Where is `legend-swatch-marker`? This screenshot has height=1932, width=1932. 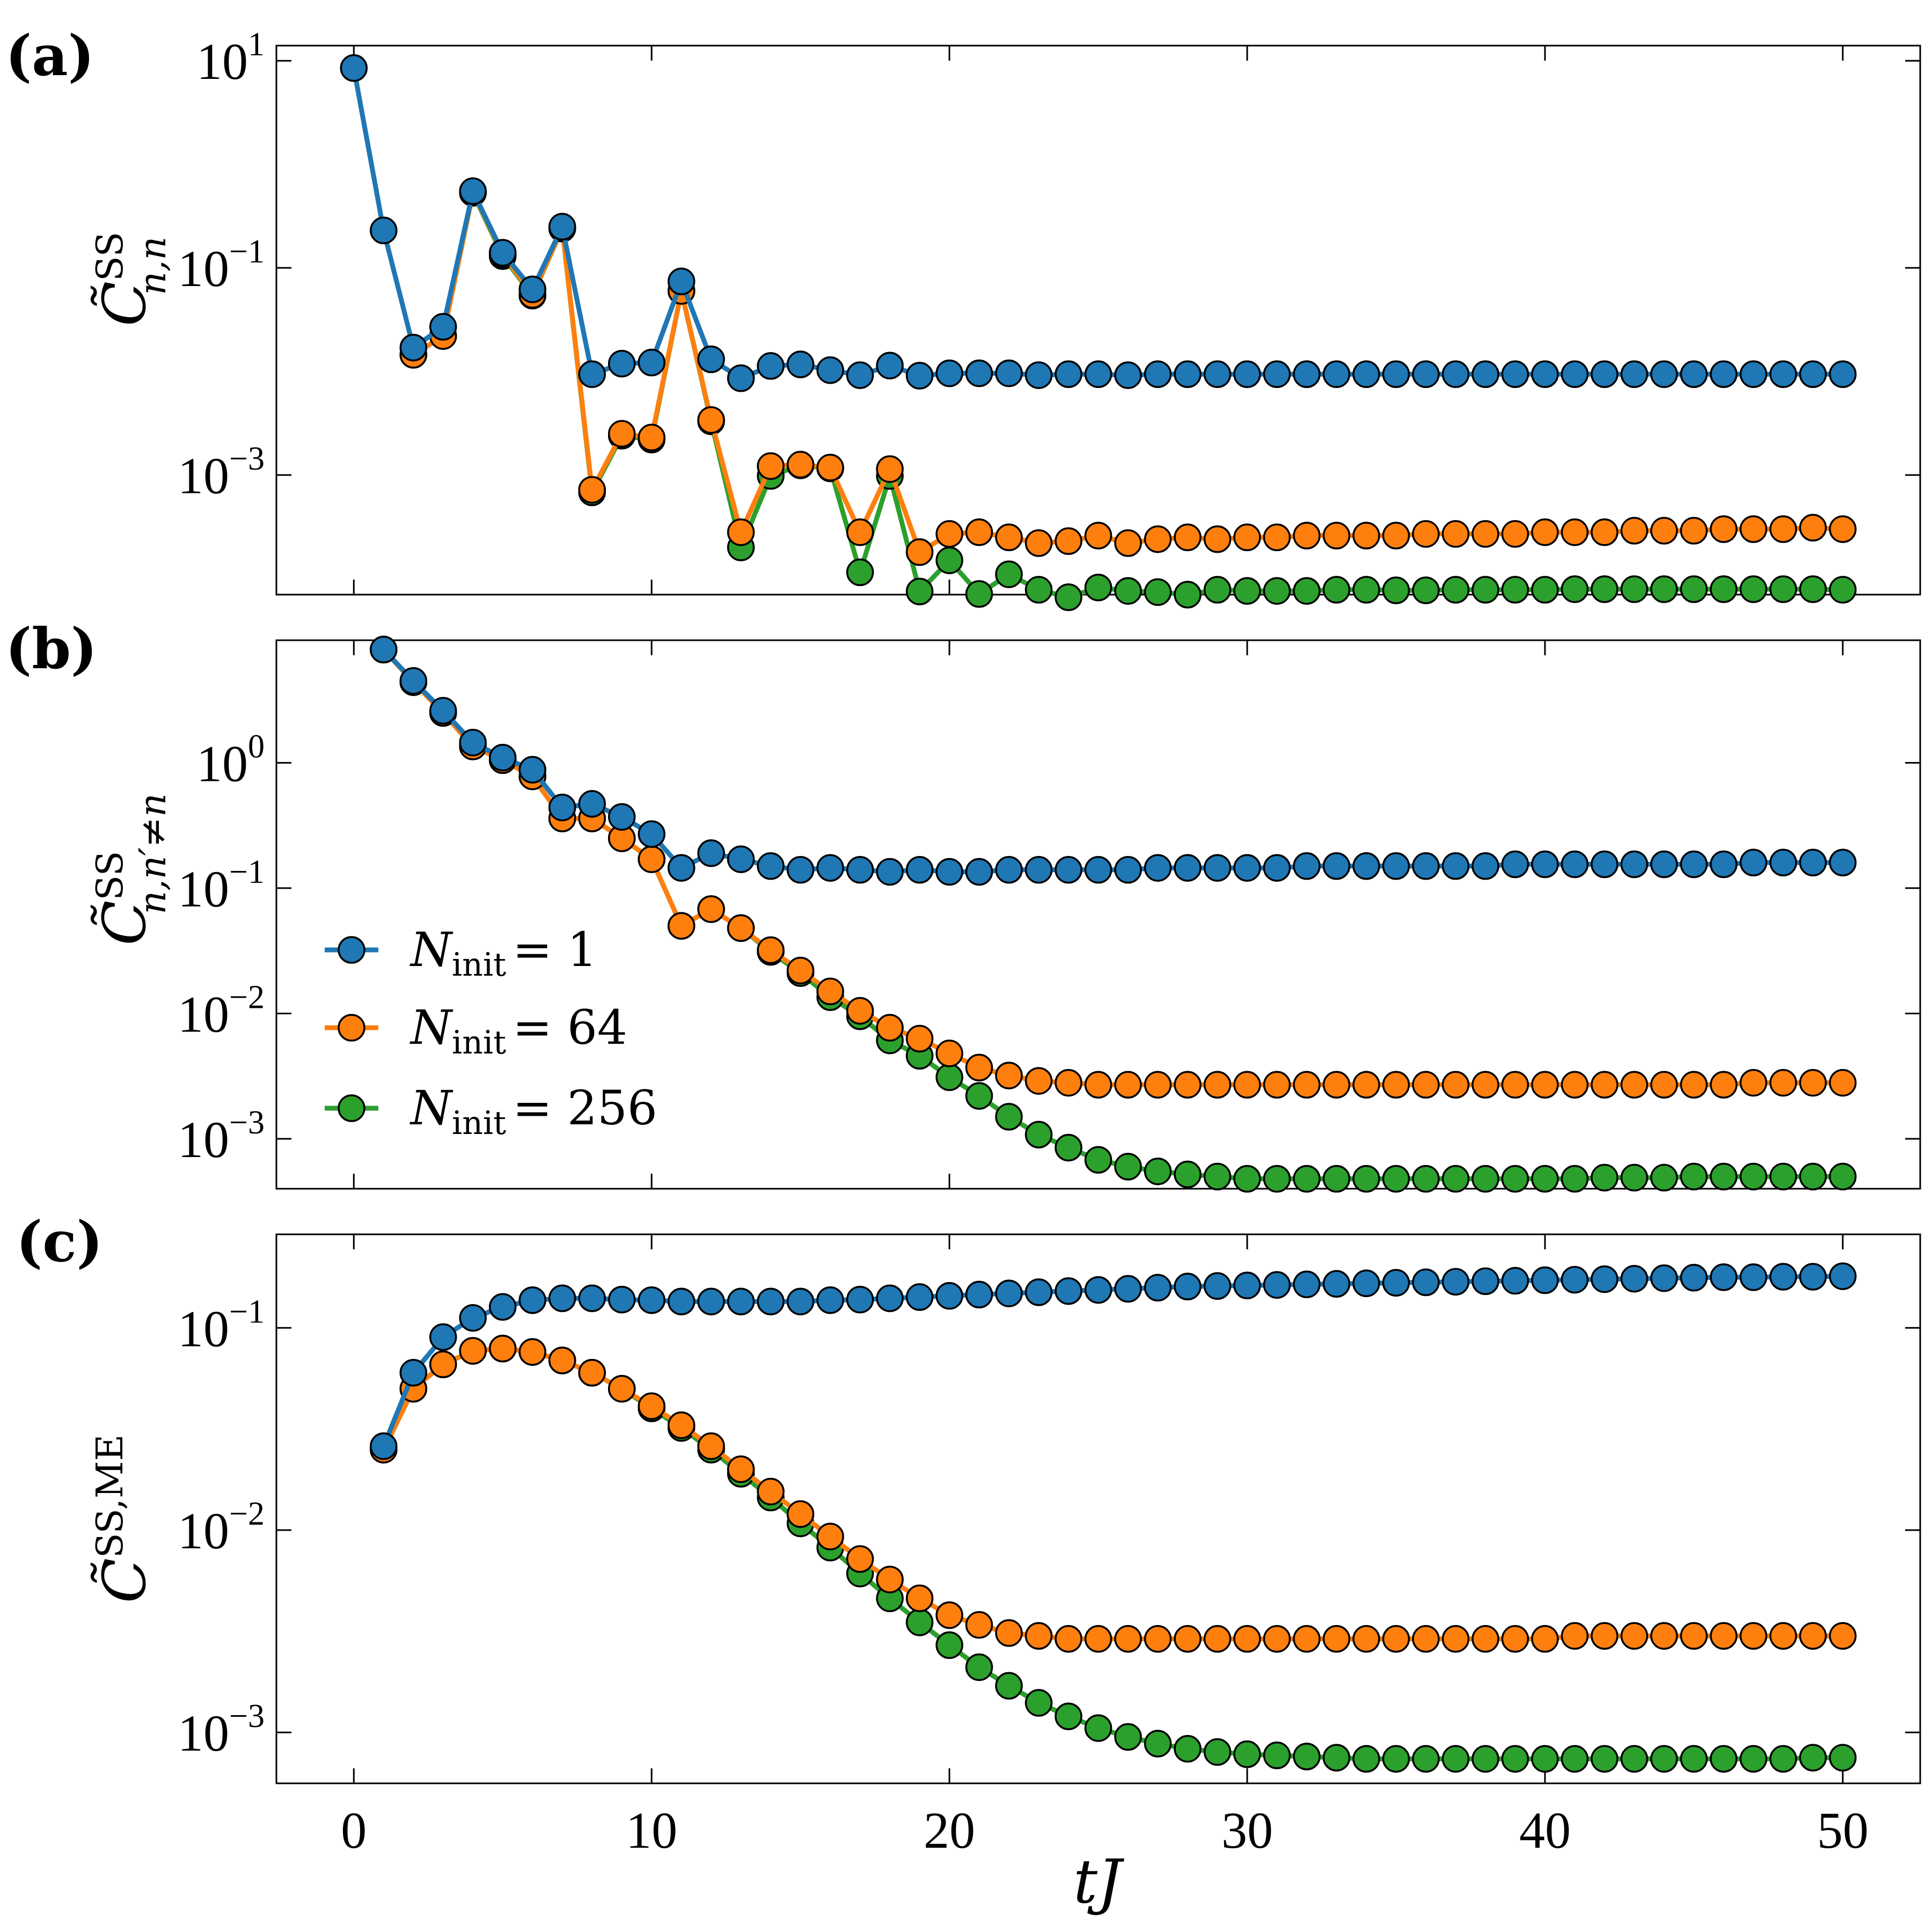
legend-swatch-marker is located at coordinates (351, 950).